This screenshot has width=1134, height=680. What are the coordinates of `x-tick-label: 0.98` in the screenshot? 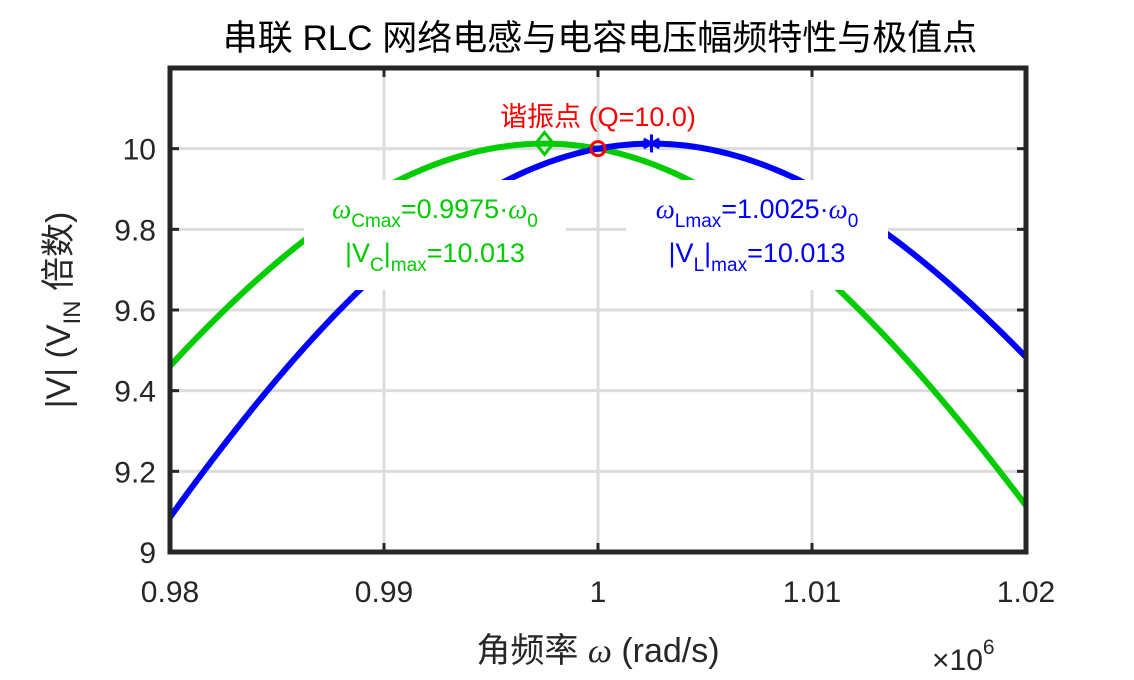 It's located at (170, 592).